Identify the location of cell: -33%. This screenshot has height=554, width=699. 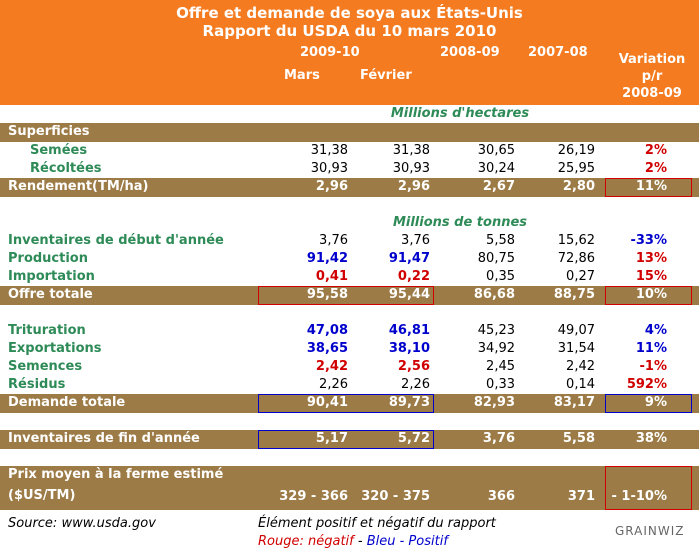
(648, 240).